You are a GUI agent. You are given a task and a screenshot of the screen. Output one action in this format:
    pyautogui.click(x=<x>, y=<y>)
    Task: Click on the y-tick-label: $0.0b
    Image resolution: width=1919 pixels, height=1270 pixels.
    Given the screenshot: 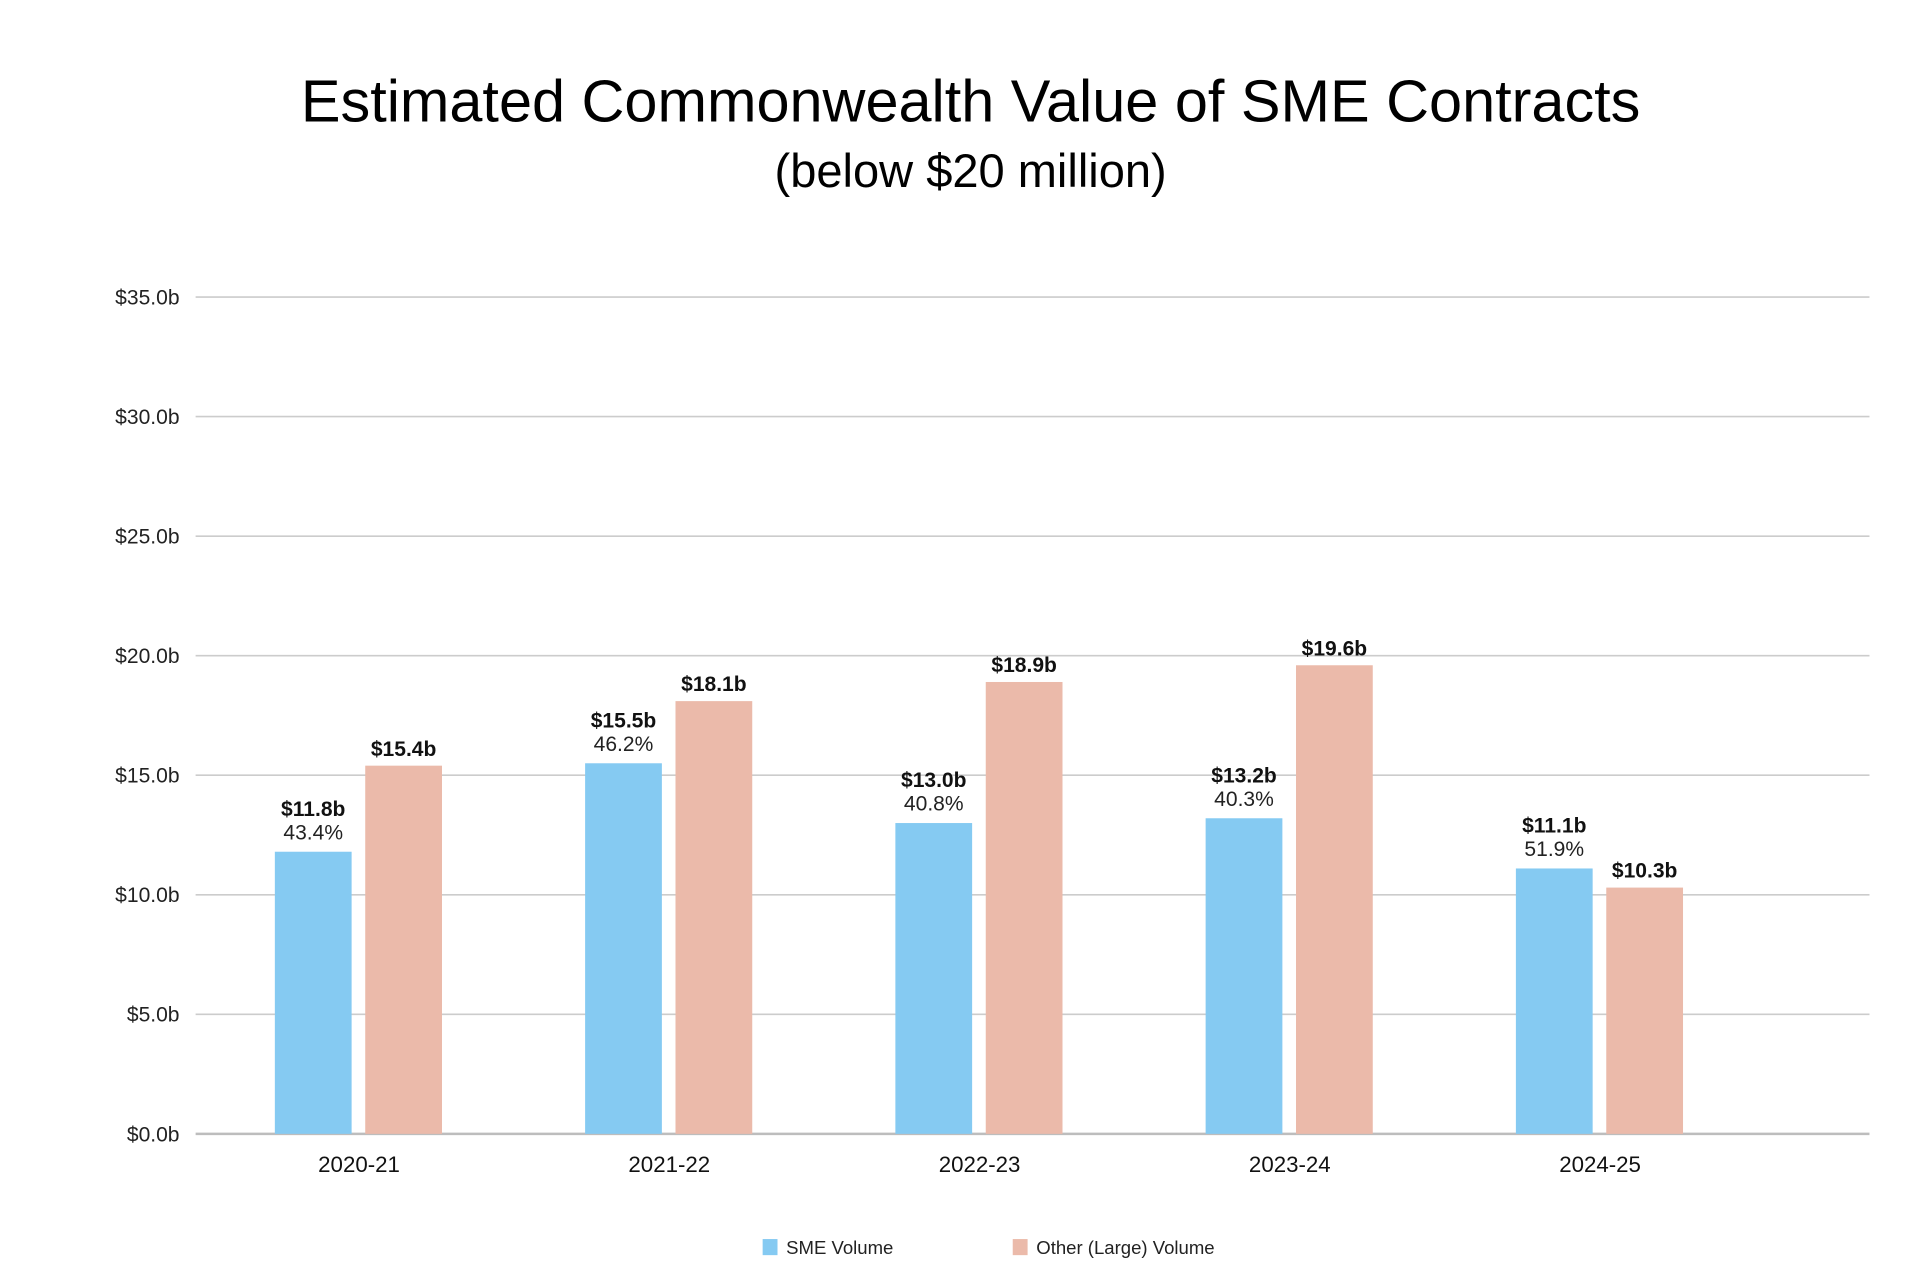 What is the action you would take?
    pyautogui.click(x=153, y=1134)
    